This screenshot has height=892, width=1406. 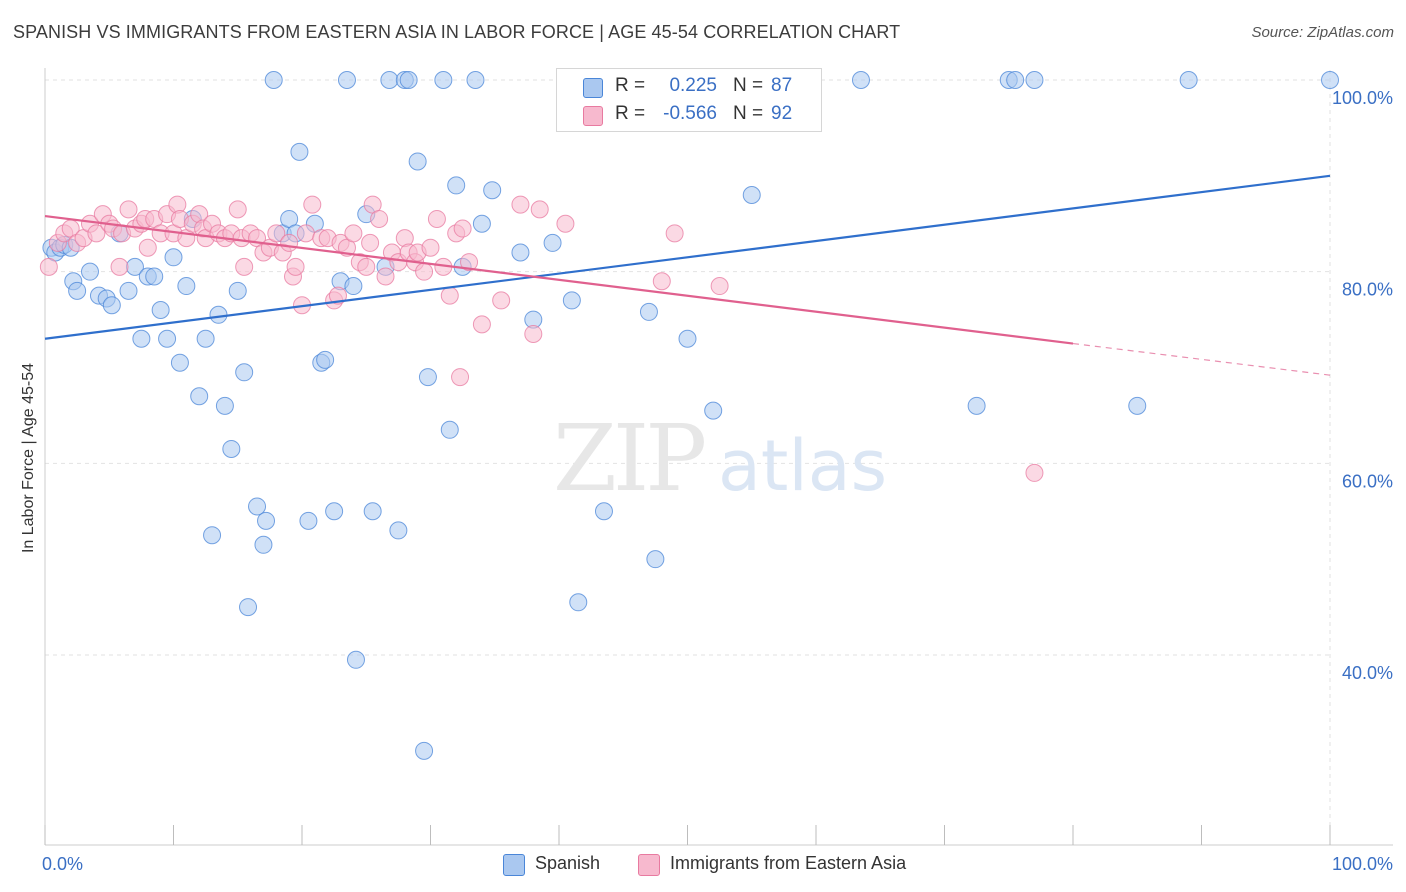 What do you see at coordinates (1367, 481) in the screenshot?
I see `y-tick-label: 60.0%` at bounding box center [1367, 481].